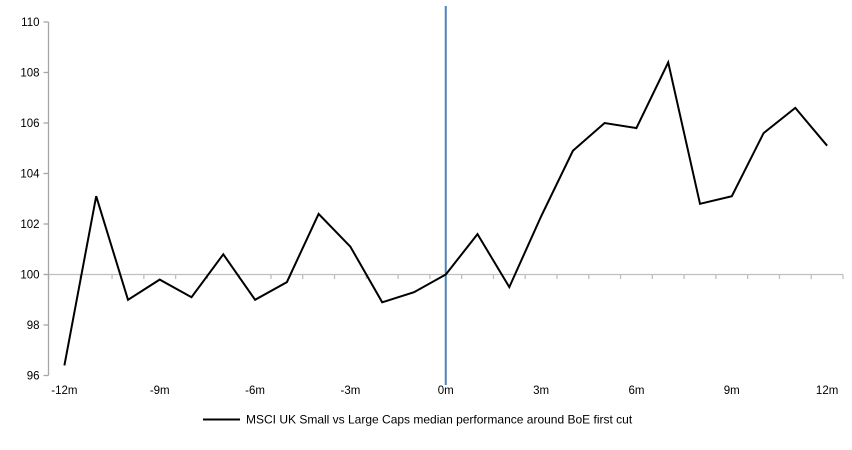 The width and height of the screenshot is (852, 450). I want to click on y-axis-label: 96, so click(33, 377).